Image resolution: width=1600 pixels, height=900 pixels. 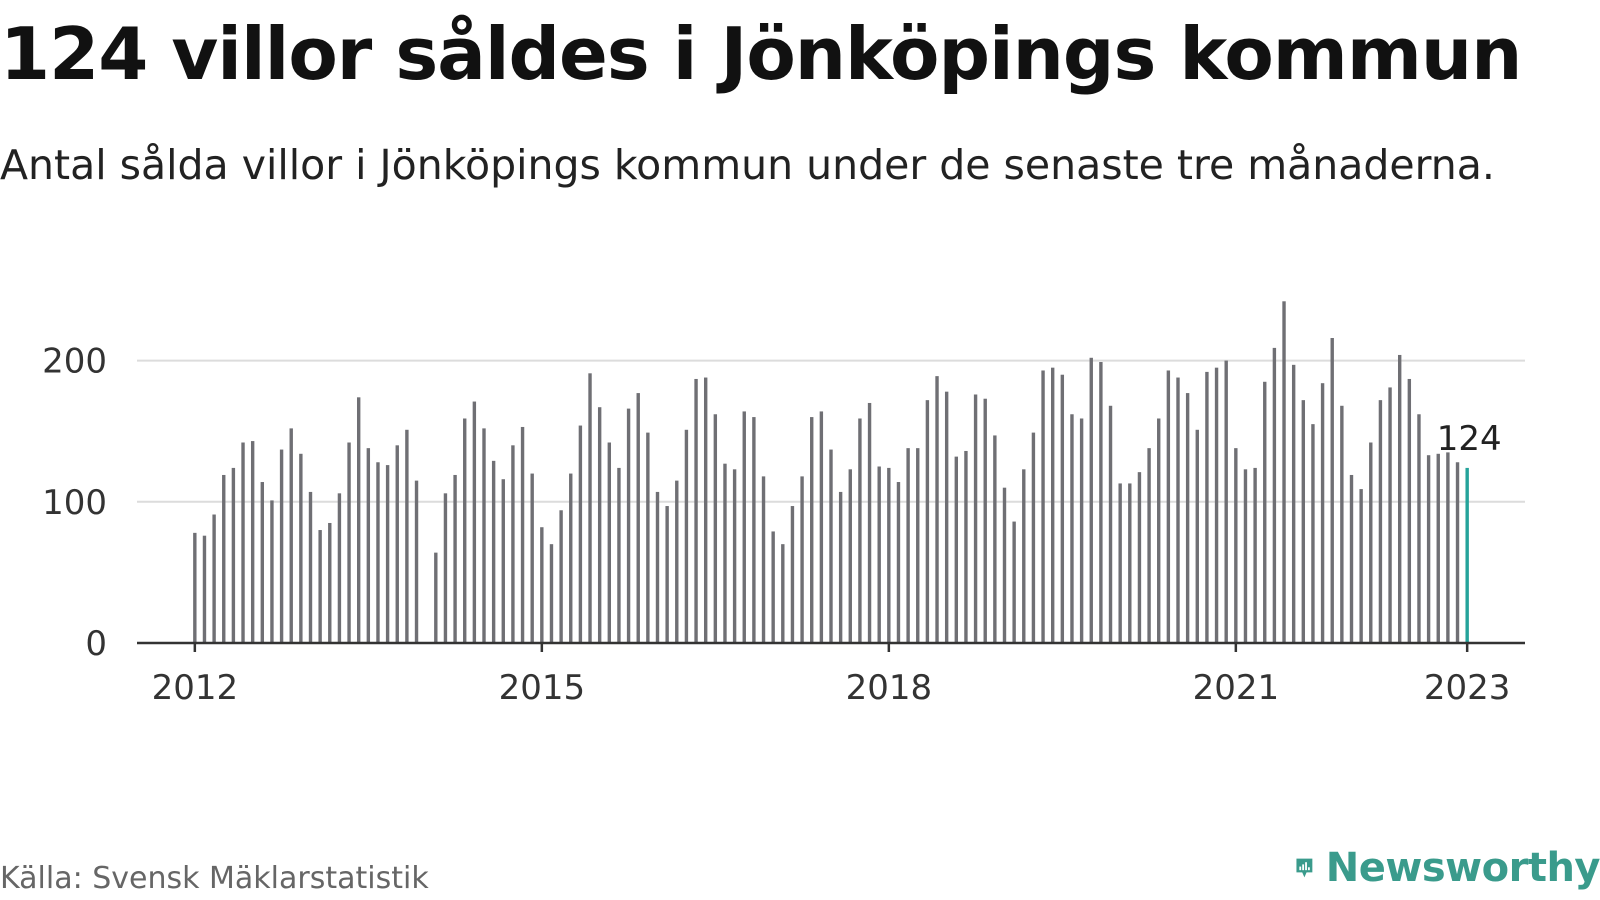 I want to click on source-note: Källa: Svensk Mäklarstatistik, so click(x=214, y=878).